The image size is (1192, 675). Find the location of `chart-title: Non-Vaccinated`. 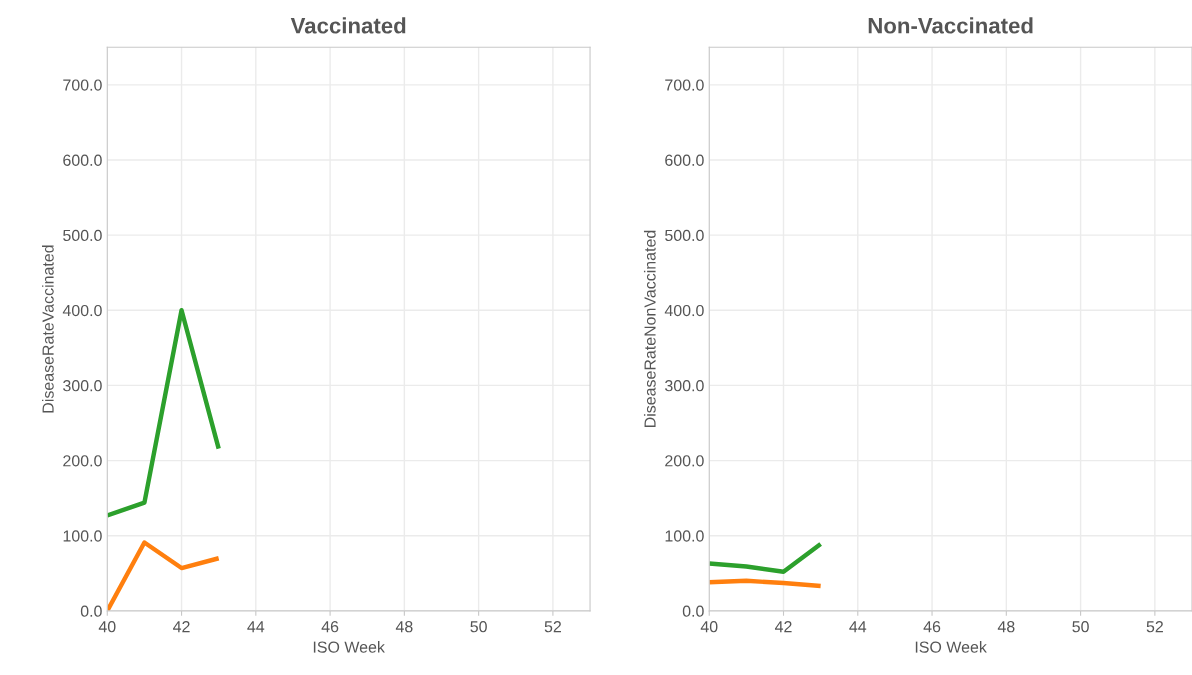

chart-title: Non-Vaccinated is located at coordinates (950, 25).